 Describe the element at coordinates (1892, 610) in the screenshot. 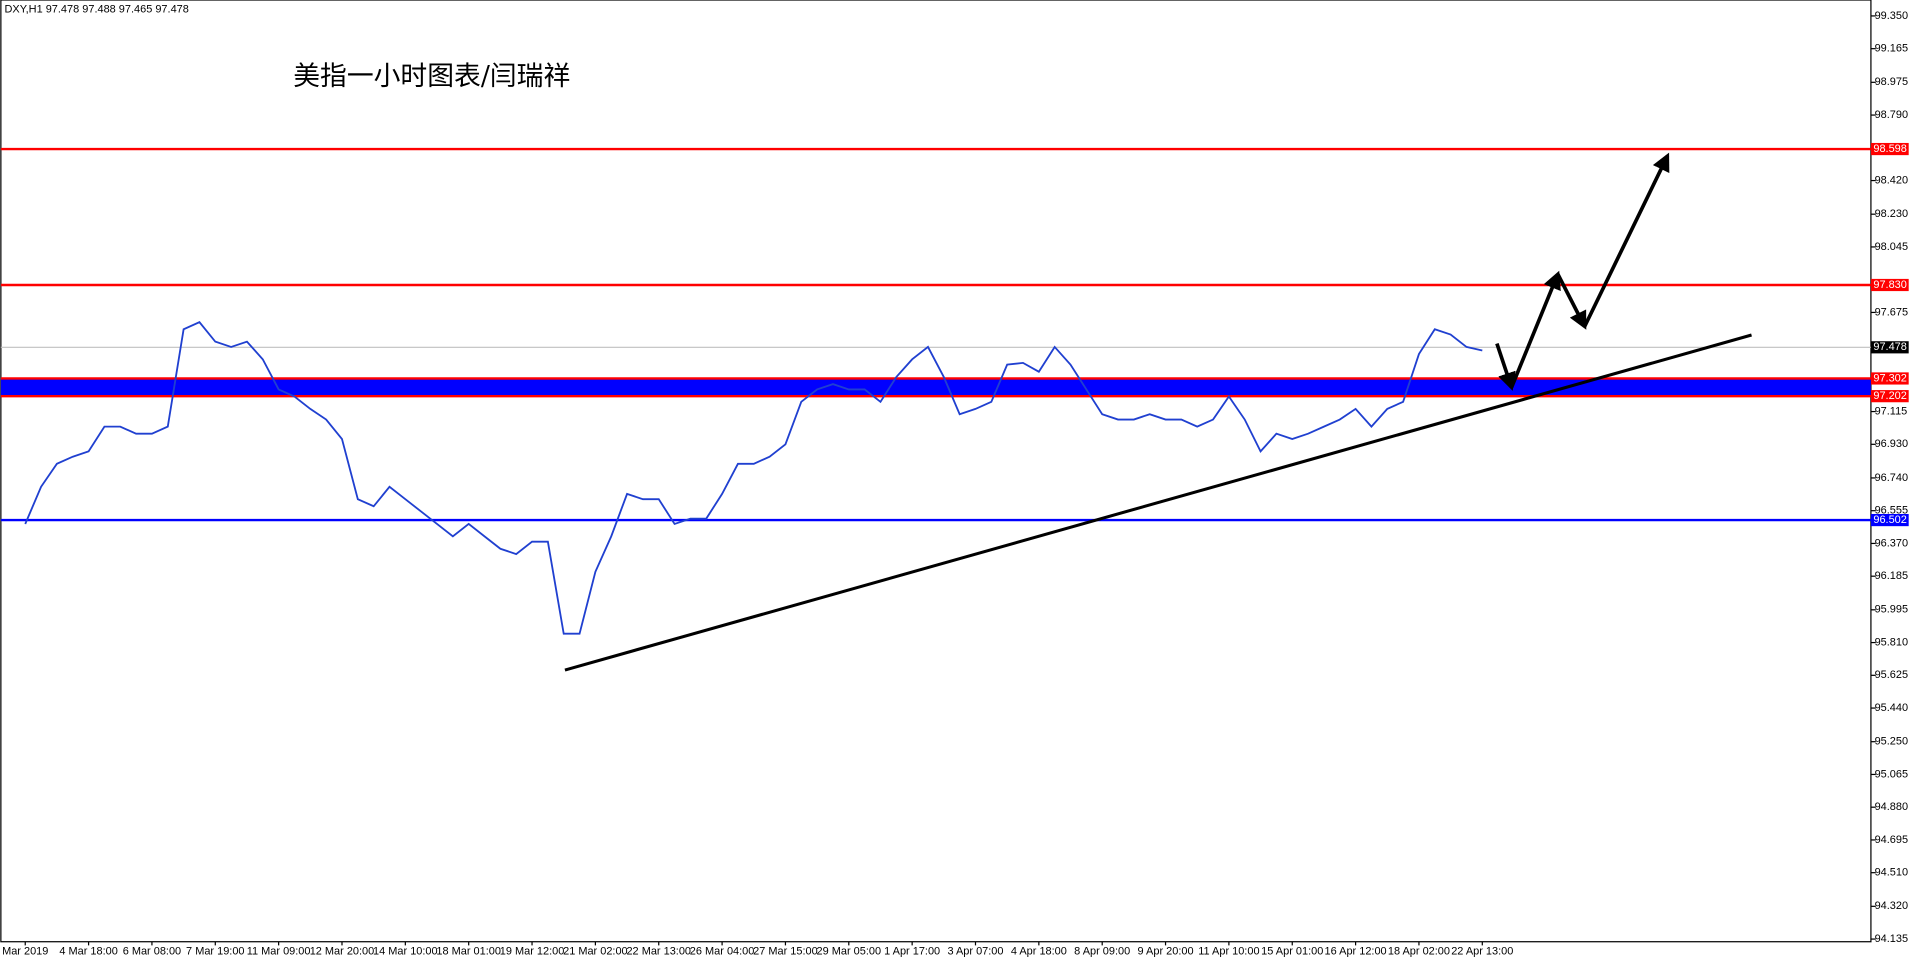

I see `y-tick-label: 95.995` at that location.